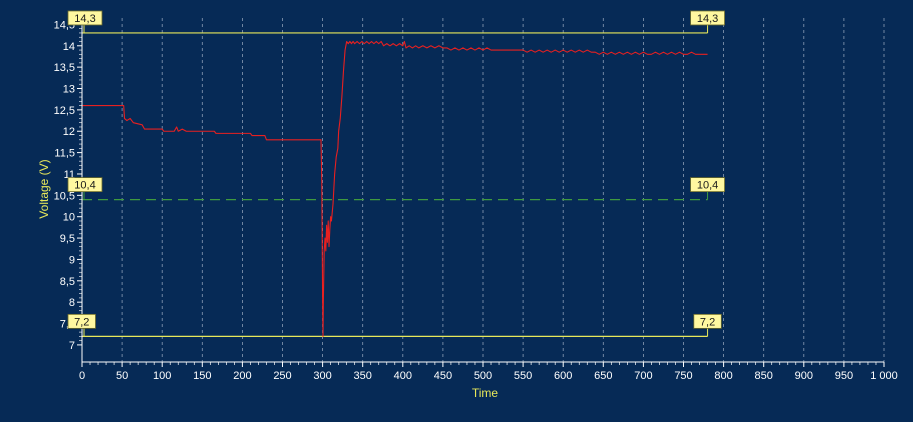 Image resolution: width=913 pixels, height=422 pixels. What do you see at coordinates (764, 376) in the screenshot?
I see `x-tick-label: 850` at bounding box center [764, 376].